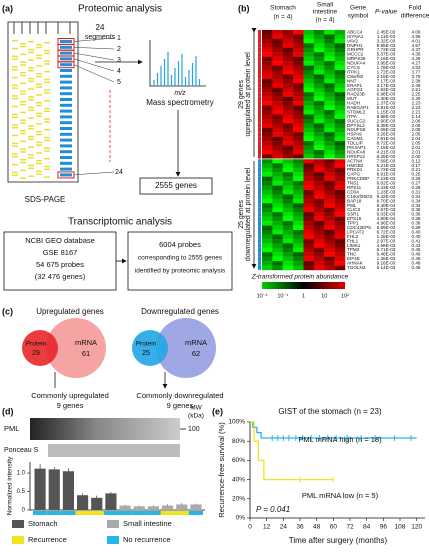 The image size is (429, 555). What do you see at coordinates (416, 254) in the screenshot?
I see `label: 0.46` at bounding box center [416, 254].